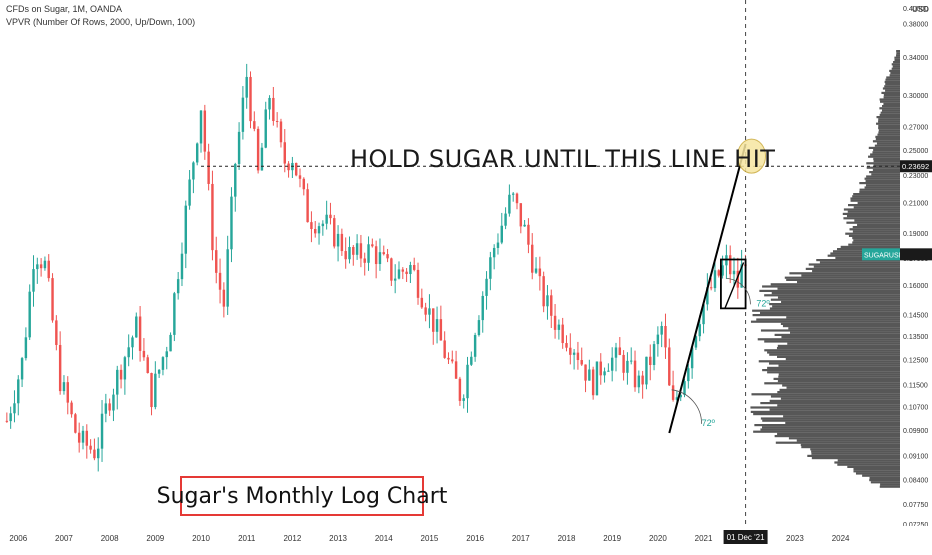 This screenshot has width=932, height=555. I want to click on time-axis-bg, so click(466, 538).